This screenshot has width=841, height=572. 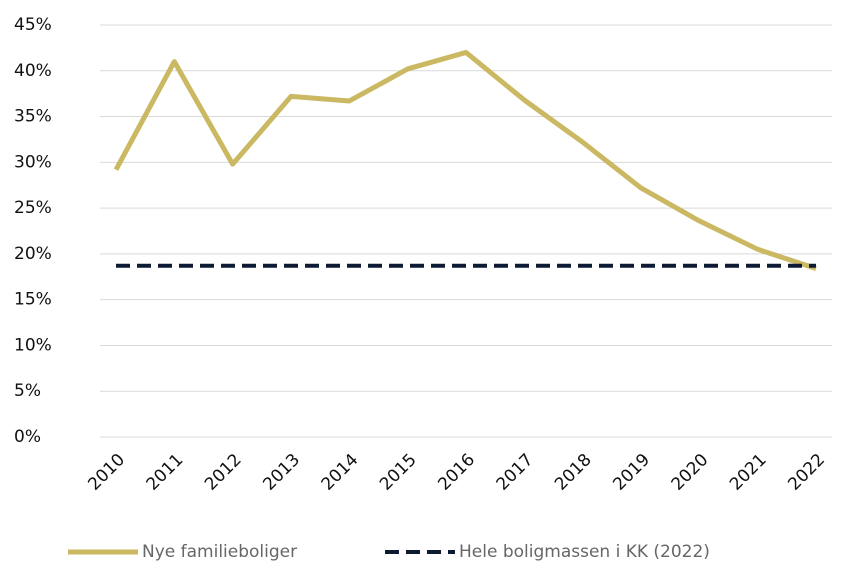 What do you see at coordinates (584, 552) in the screenshot?
I see `legend-label: Hele boligmassen i KK (2022)` at bounding box center [584, 552].